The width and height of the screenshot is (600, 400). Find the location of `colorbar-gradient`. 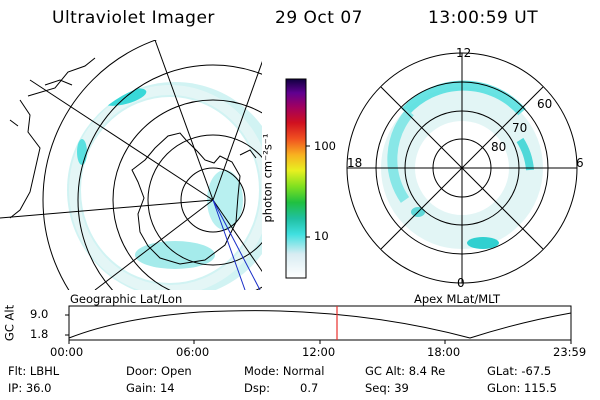

colorbar-gradient is located at coordinates (296, 178).